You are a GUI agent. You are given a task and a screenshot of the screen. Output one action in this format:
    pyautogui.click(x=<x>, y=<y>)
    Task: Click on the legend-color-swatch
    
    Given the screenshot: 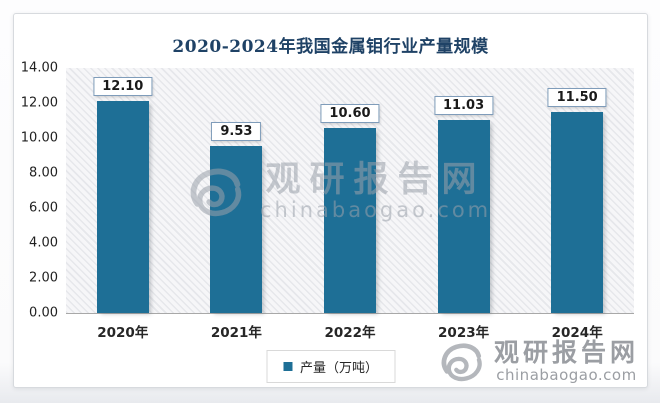 What is the action you would take?
    pyautogui.click(x=287, y=366)
    